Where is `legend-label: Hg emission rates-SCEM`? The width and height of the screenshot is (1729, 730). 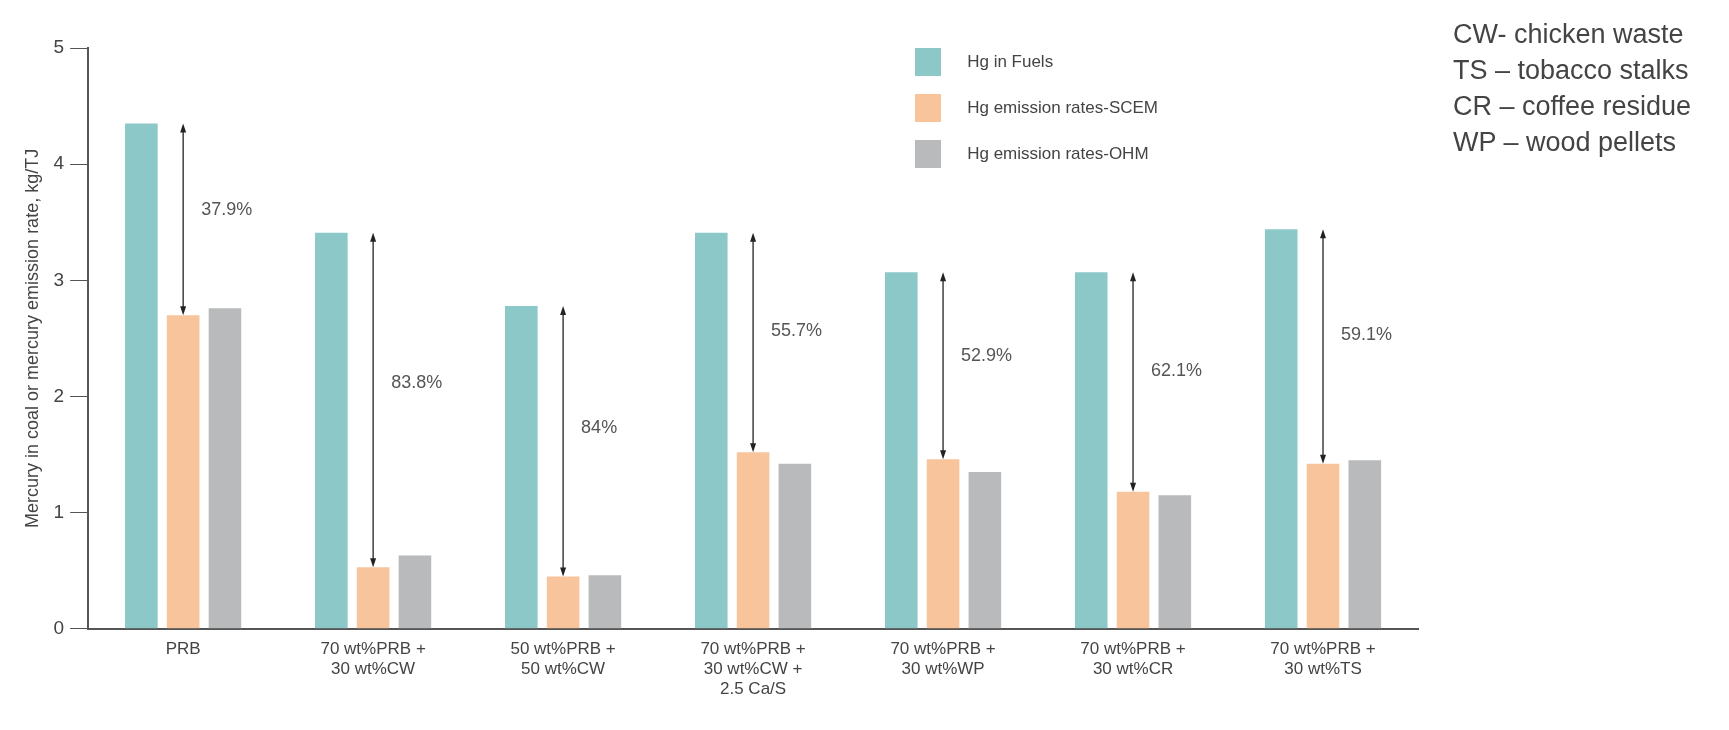 legend-label: Hg emission rates-SCEM is located at coordinates (1062, 108).